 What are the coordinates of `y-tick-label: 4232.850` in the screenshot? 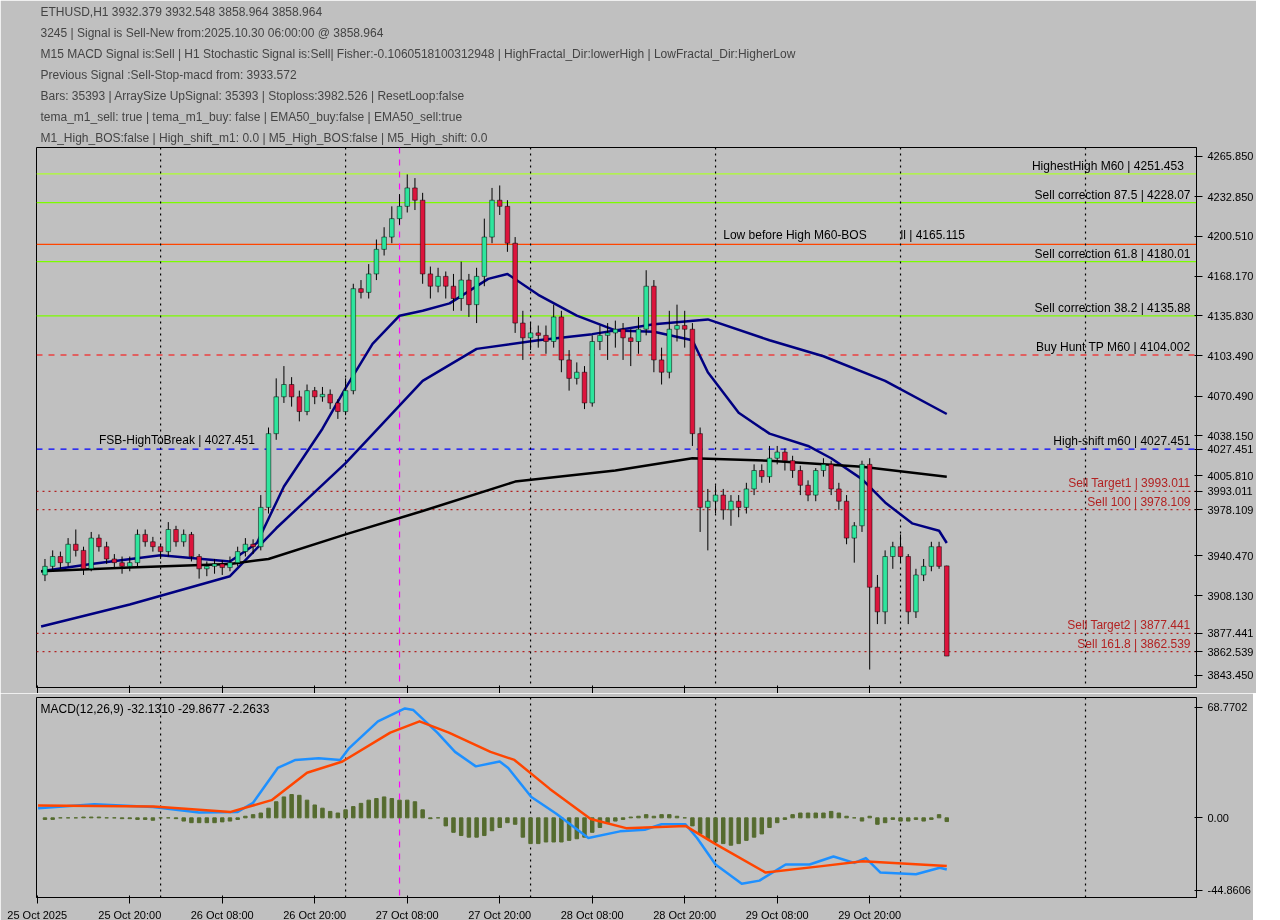 It's located at (1230, 196).